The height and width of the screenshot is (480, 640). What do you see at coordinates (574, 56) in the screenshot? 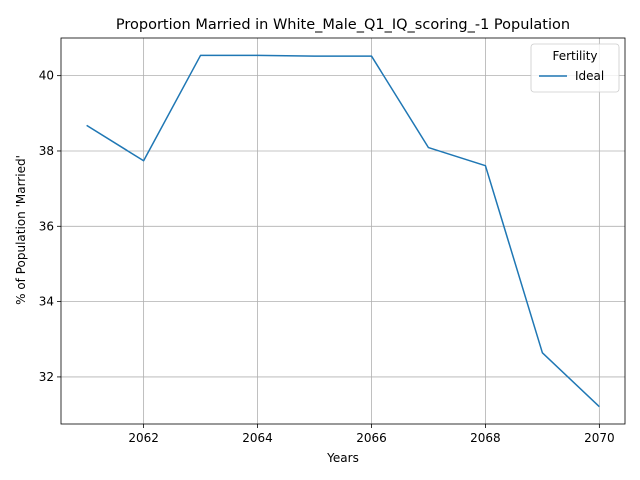
I see `legend-title: Fertility` at bounding box center [574, 56].